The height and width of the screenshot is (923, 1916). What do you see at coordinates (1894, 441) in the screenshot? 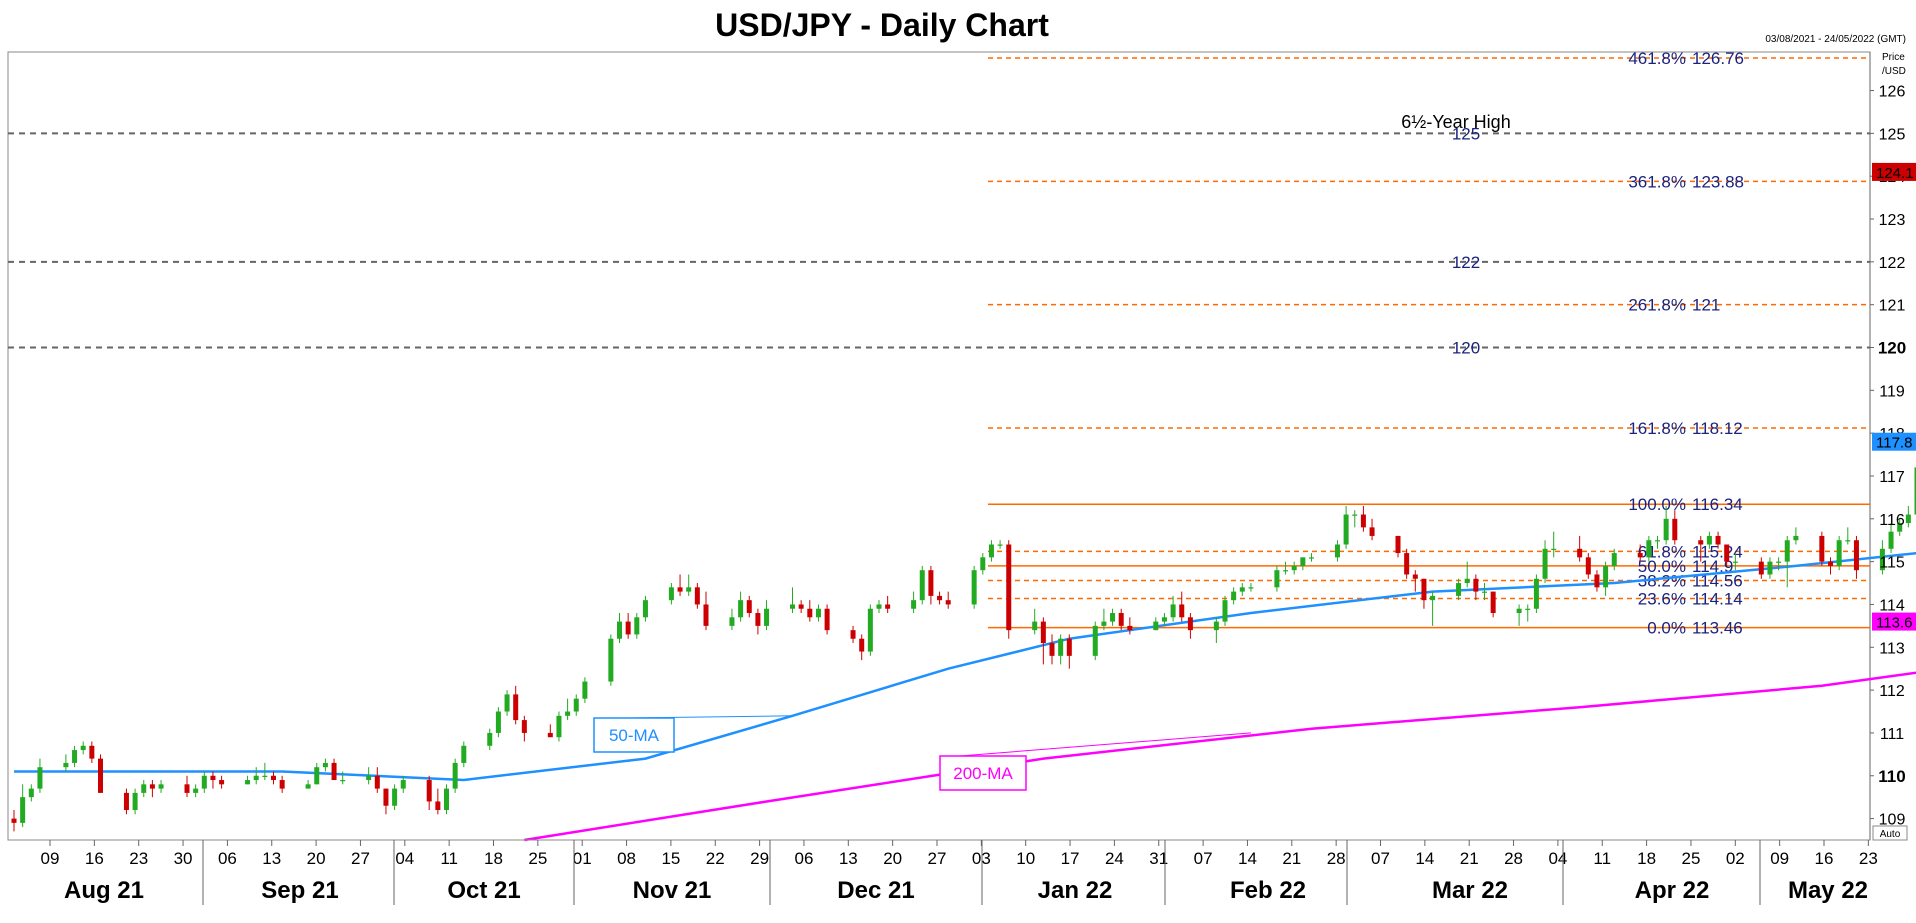
I see `price-tag-box` at bounding box center [1894, 441].